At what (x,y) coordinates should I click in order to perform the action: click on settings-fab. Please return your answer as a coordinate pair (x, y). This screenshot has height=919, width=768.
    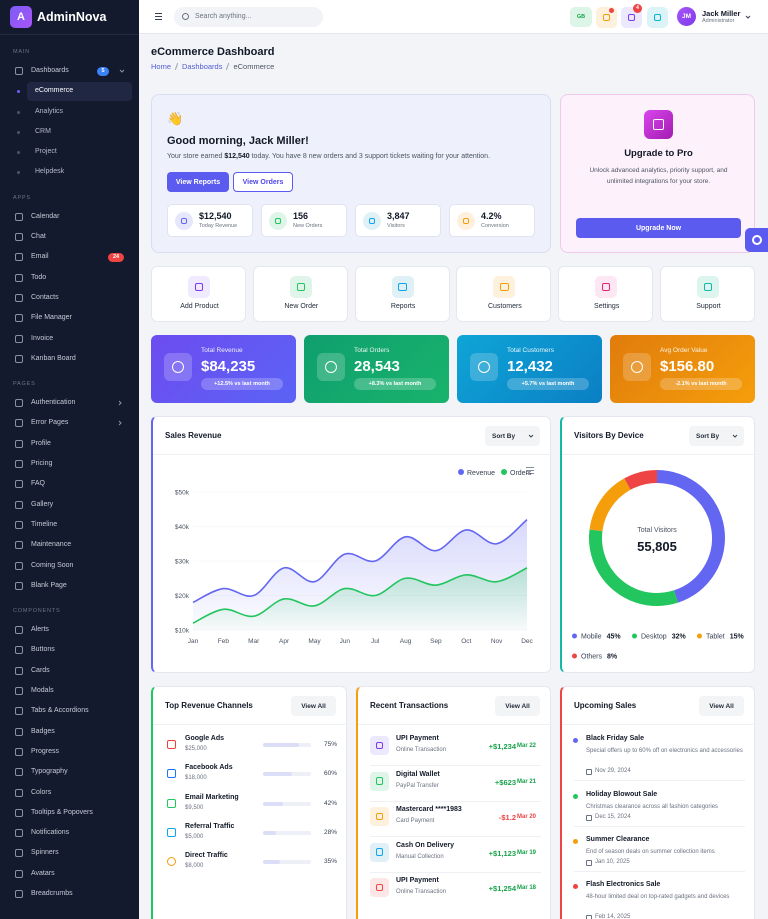
    Looking at the image, I should click on (756, 240).